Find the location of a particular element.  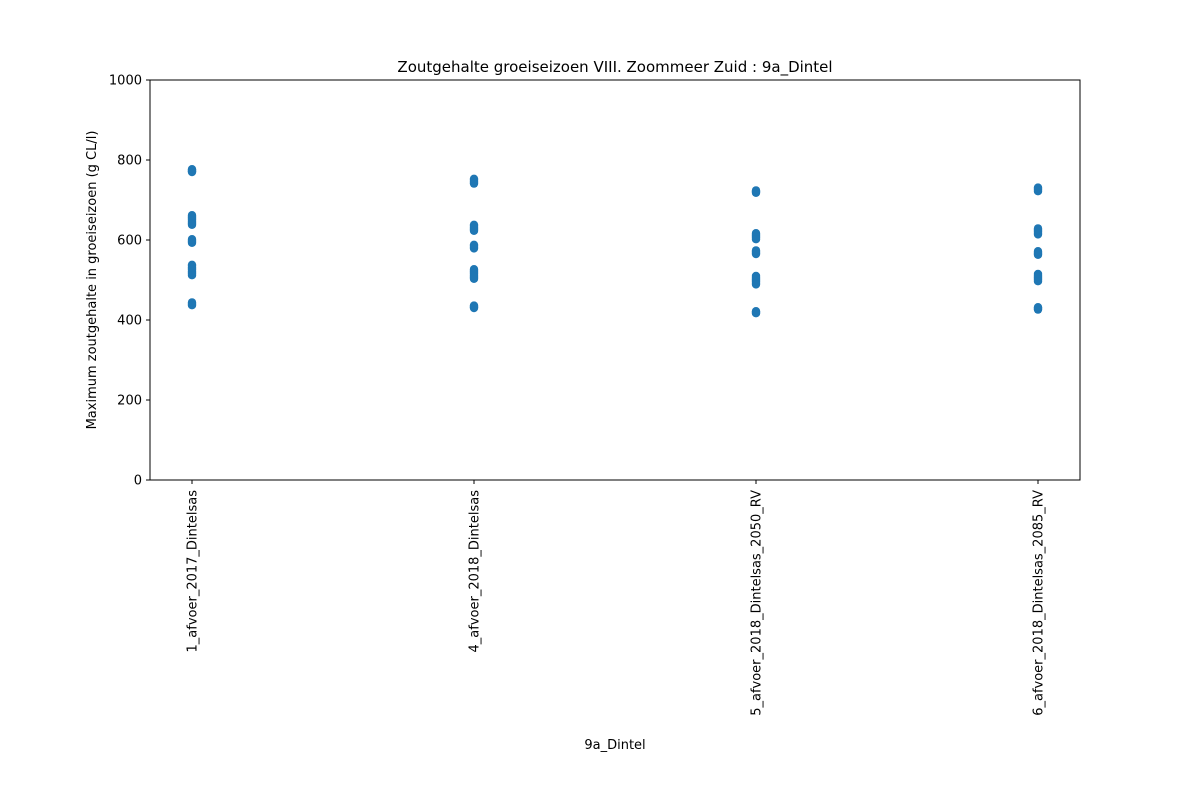

y-tick-label: 600 is located at coordinates (129, 241).